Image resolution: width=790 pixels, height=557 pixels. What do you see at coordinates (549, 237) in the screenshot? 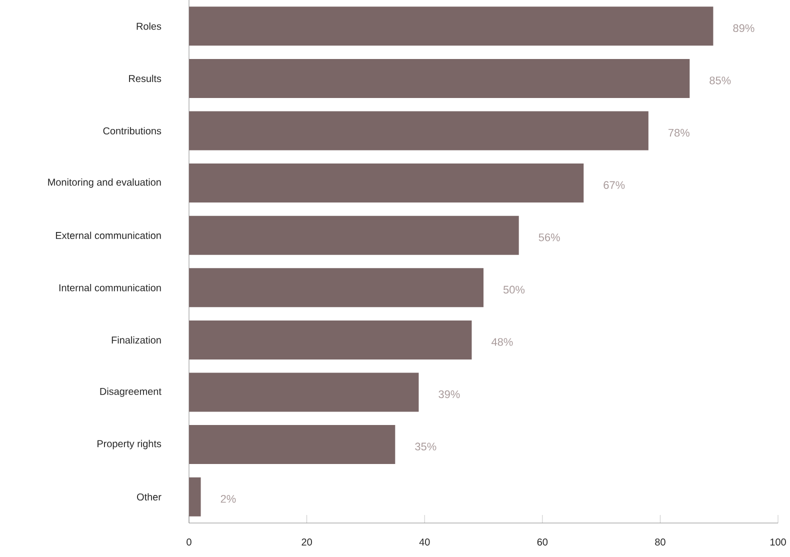
I see `data-label: 56%` at bounding box center [549, 237].